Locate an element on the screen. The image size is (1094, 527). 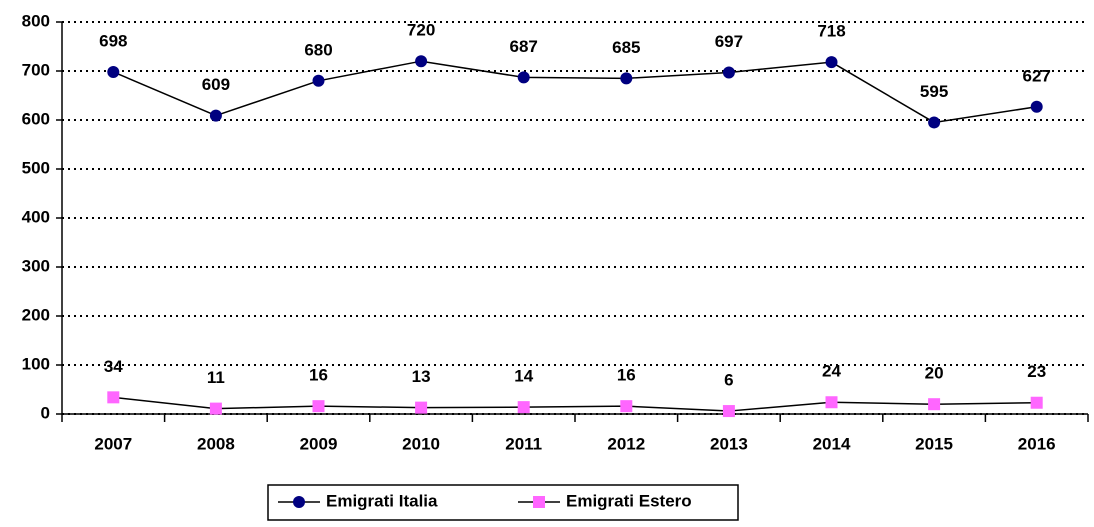
x-tick-label: 2013 is located at coordinates (729, 443).